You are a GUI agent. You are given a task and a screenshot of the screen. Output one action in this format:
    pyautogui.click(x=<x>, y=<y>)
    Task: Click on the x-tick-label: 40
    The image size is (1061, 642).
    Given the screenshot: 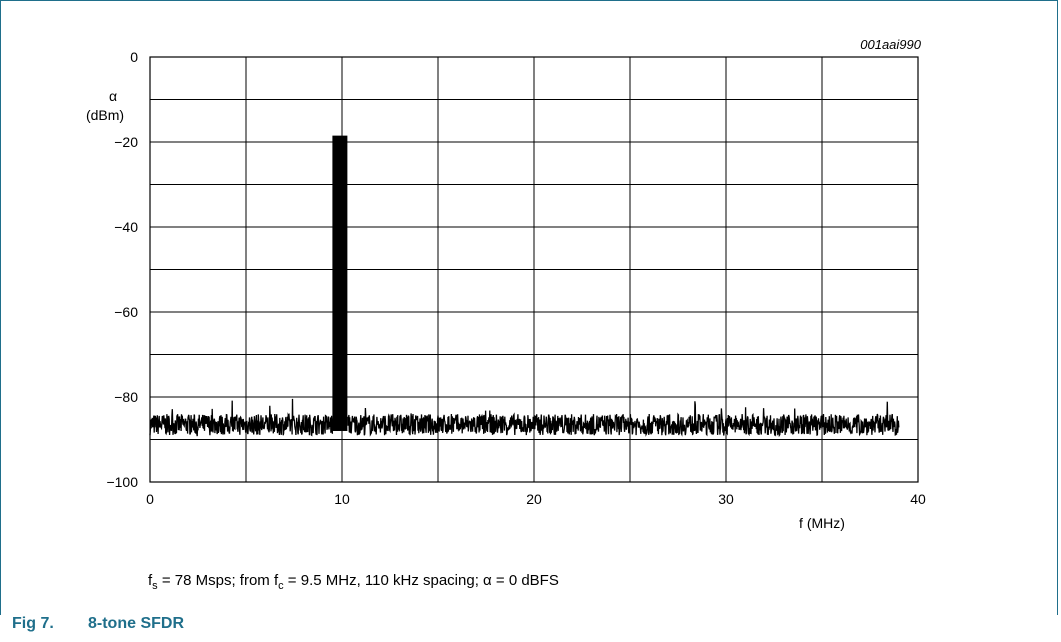 What is the action you would take?
    pyautogui.click(x=918, y=499)
    